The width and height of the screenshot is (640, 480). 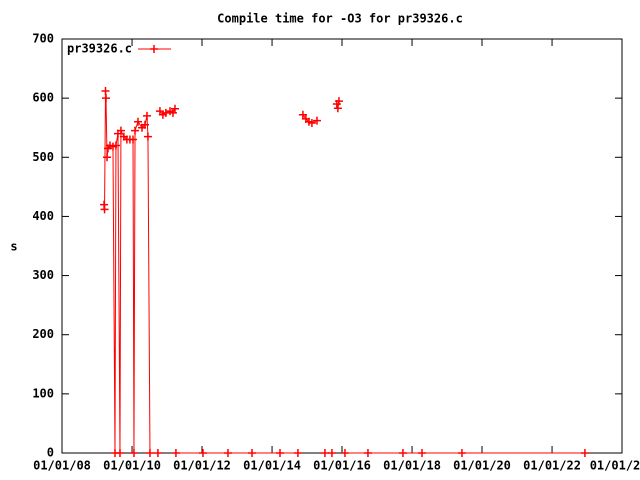 What do you see at coordinates (482, 466) in the screenshot?
I see `x-tick-label: 01/01/20` at bounding box center [482, 466].